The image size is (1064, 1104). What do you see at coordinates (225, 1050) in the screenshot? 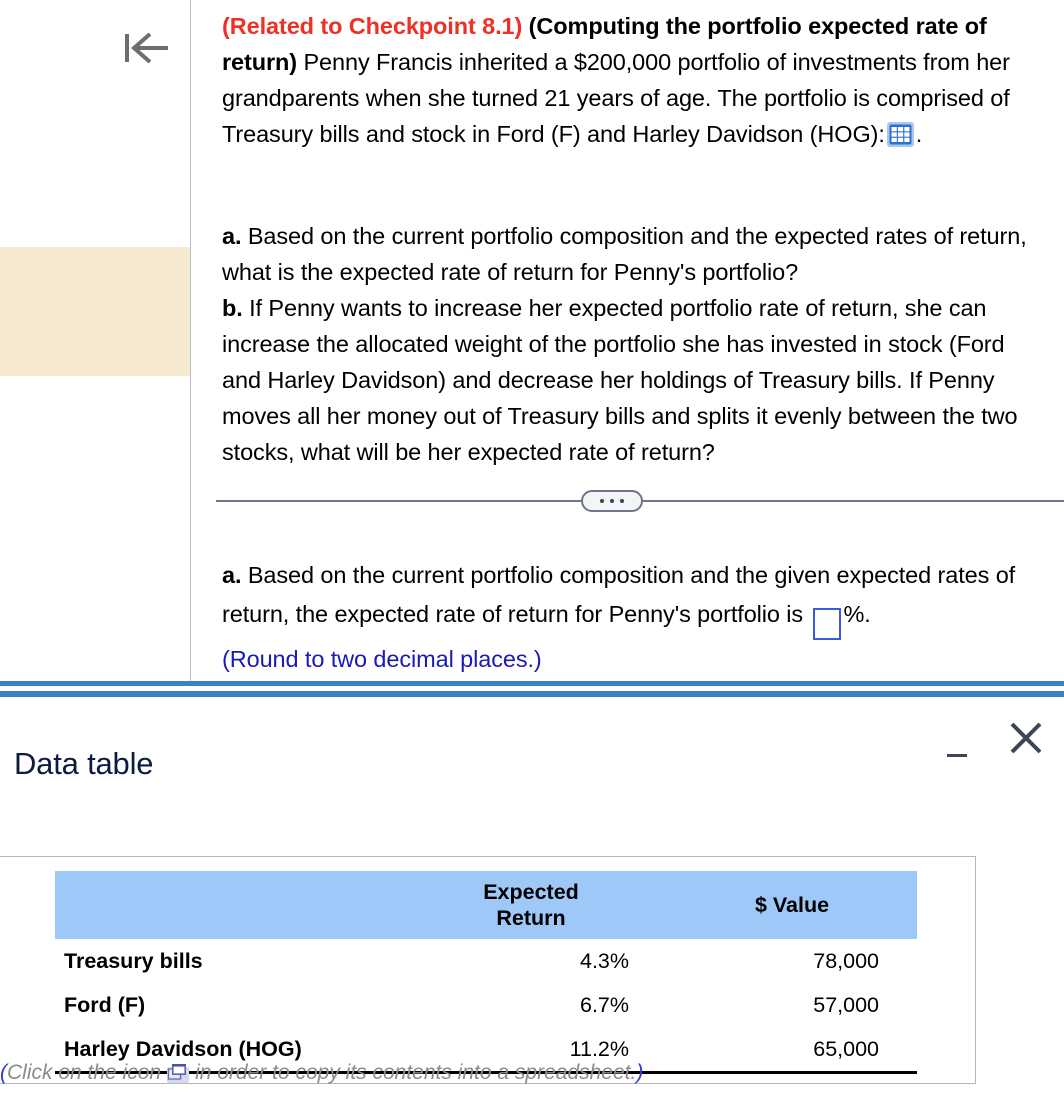
I see `row-label-harley-davidson: Harley Davidson (HOG)` at bounding box center [225, 1050].